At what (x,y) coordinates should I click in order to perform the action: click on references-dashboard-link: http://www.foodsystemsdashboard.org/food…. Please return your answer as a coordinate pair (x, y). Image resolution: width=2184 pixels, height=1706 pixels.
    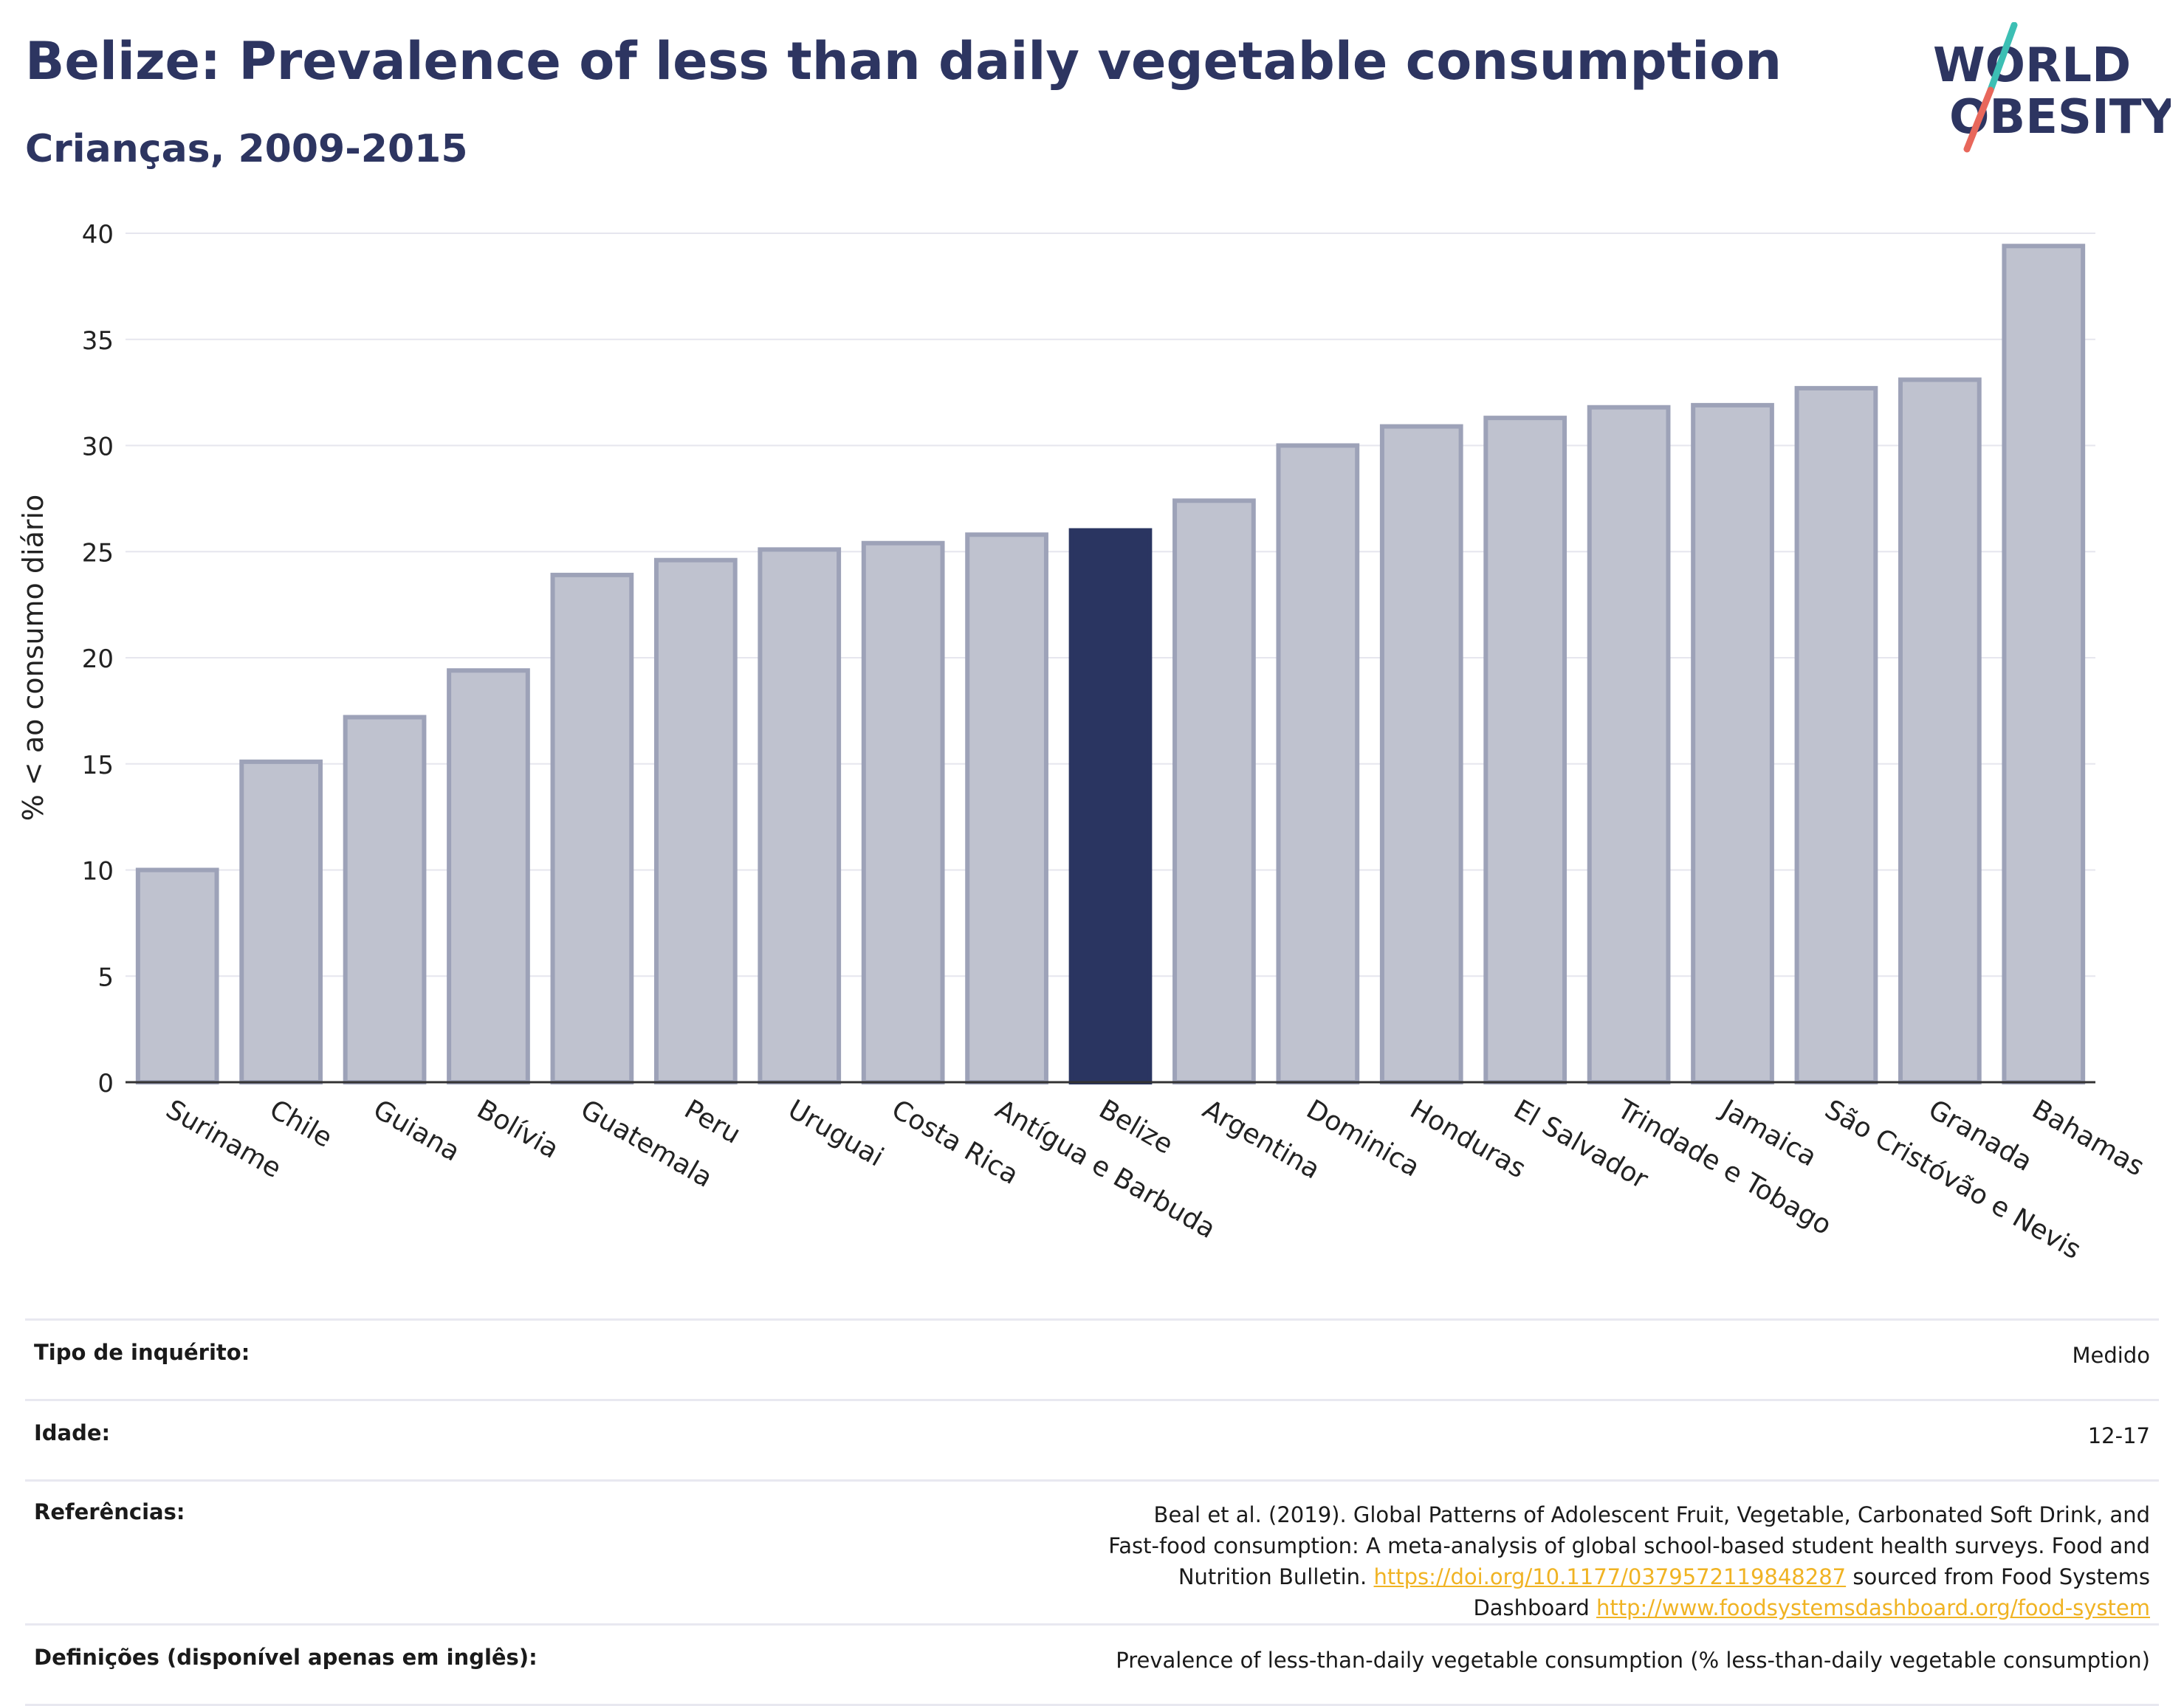
    Looking at the image, I should click on (1873, 1607).